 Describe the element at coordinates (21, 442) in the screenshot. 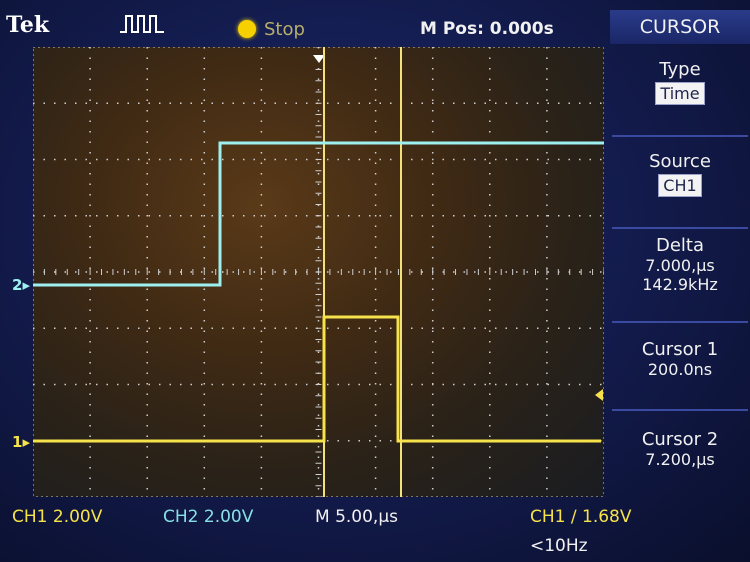

I see `ch1-ground-marker: 1▸` at that location.